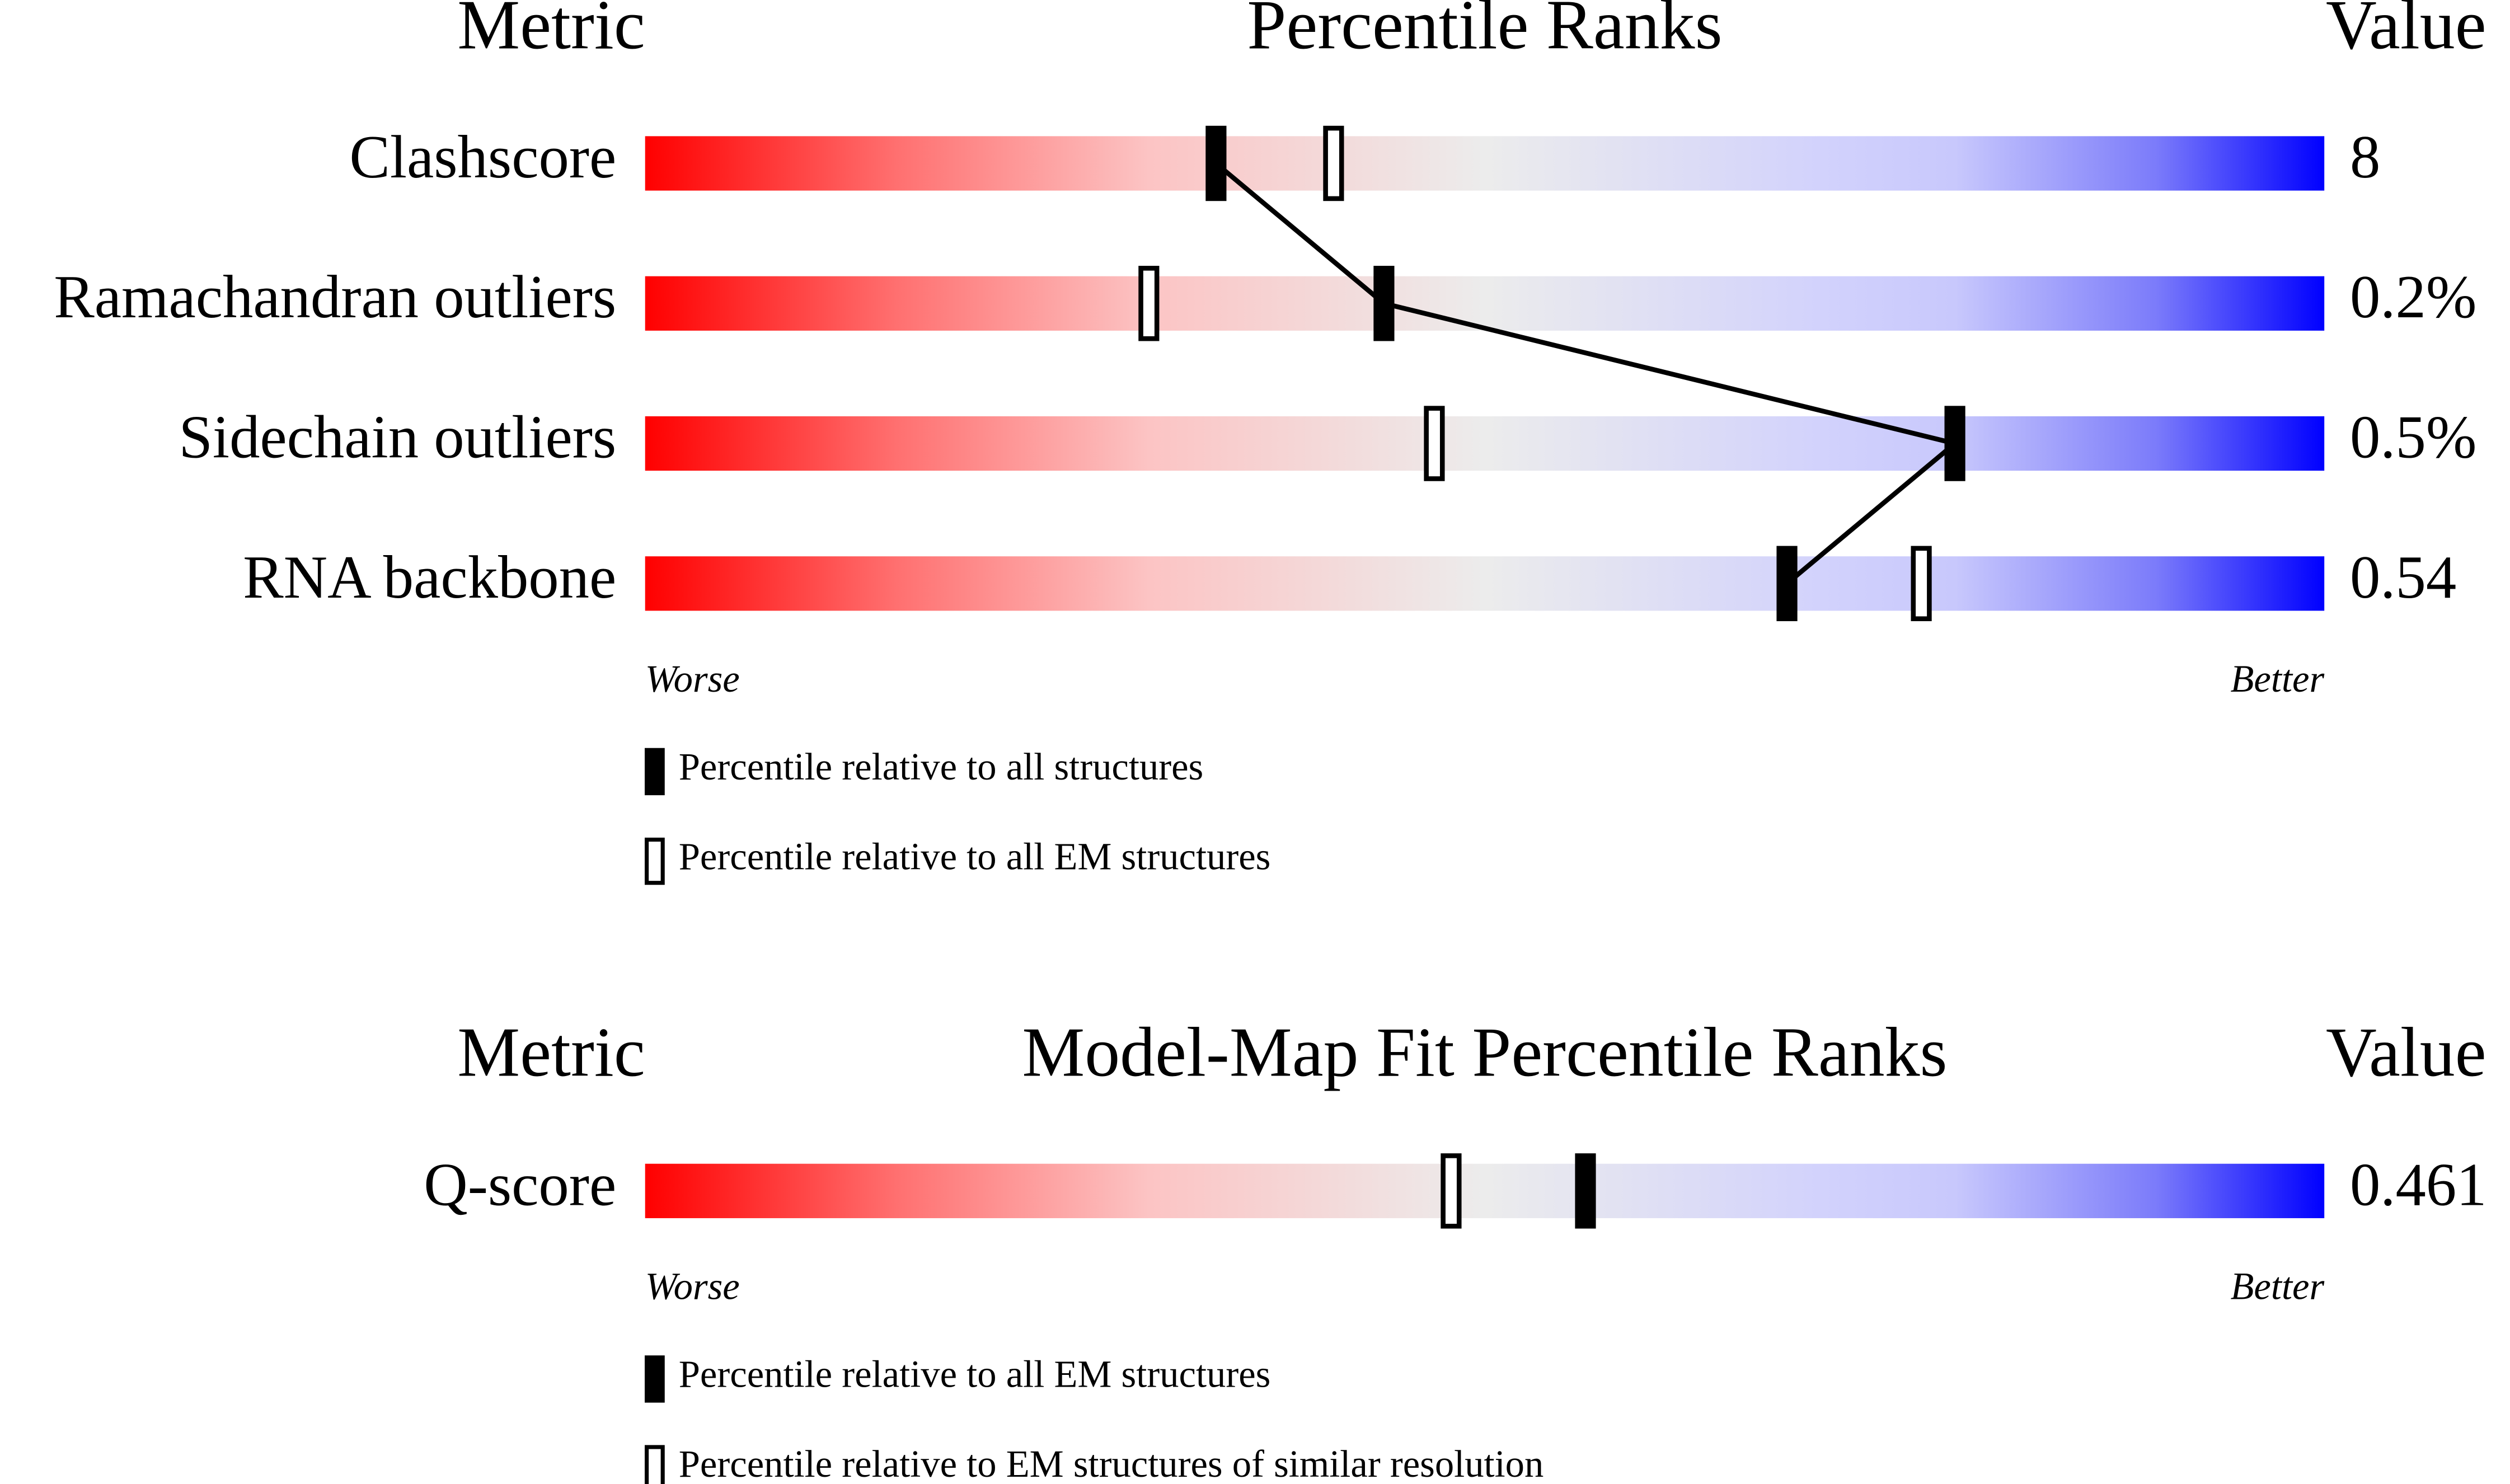  Describe the element at coordinates (2418, 1184) in the screenshot. I see `metric-value: 0.461` at that location.